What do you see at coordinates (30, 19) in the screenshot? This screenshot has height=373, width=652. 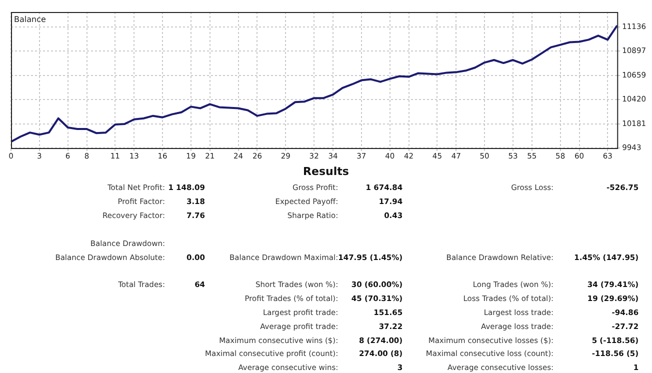 I see `chart-title: Balance` at bounding box center [30, 19].